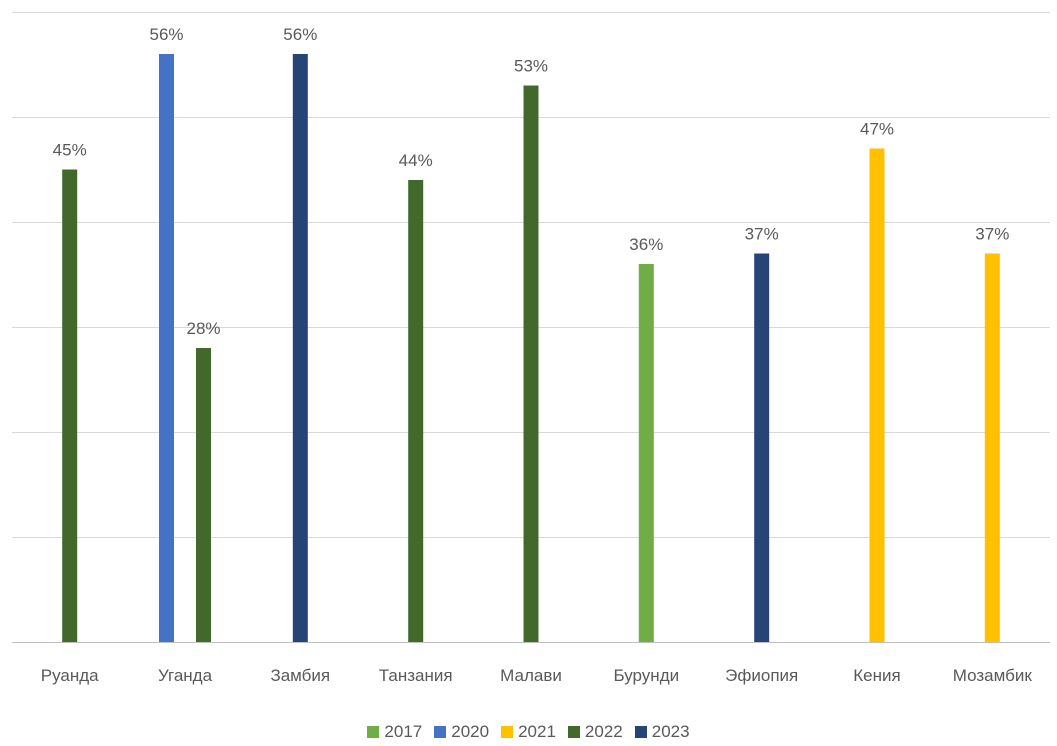  I want to click on x-tick-label: Малави, so click(531, 675).